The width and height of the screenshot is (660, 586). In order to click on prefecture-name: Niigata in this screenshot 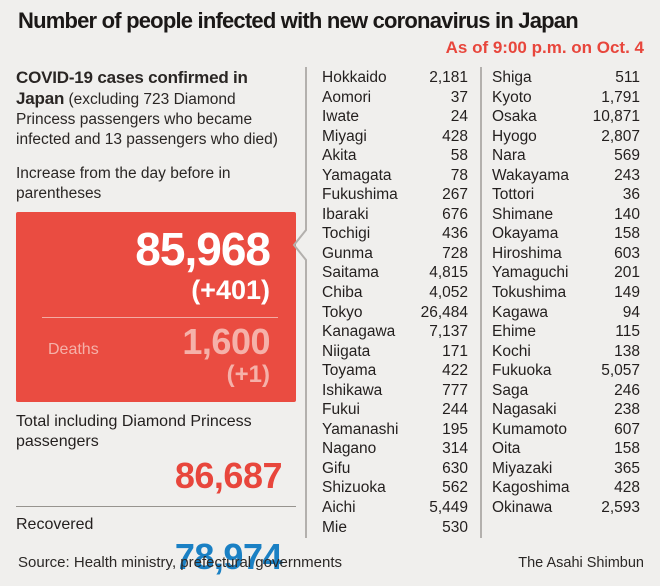, I will do `click(346, 351)`.